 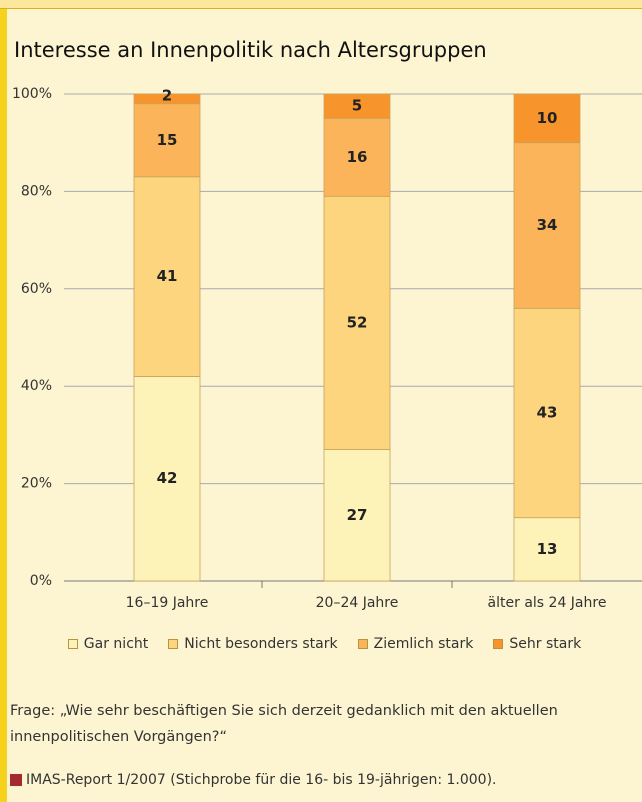 I want to click on value-label: 16, so click(x=357, y=157).